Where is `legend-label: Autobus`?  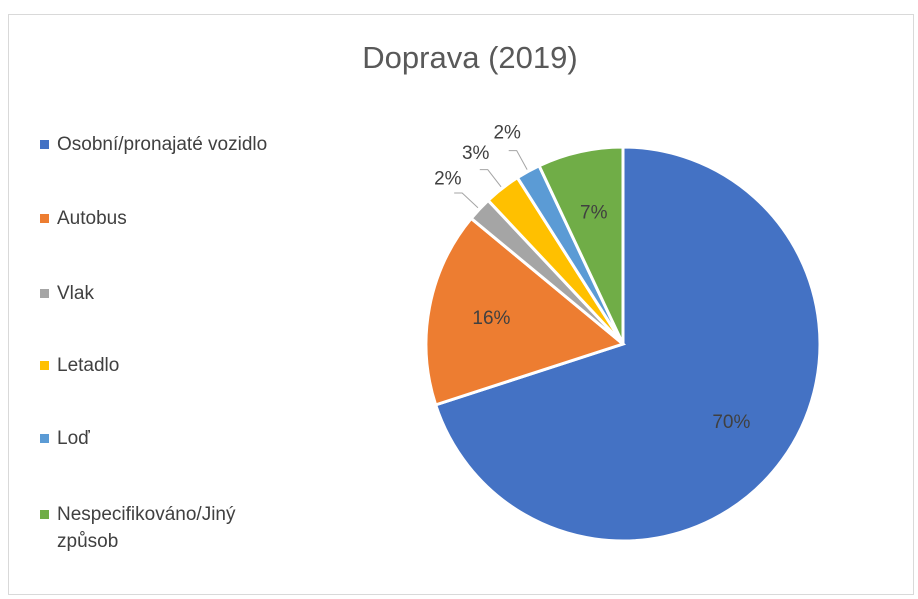 legend-label: Autobus is located at coordinates (92, 218).